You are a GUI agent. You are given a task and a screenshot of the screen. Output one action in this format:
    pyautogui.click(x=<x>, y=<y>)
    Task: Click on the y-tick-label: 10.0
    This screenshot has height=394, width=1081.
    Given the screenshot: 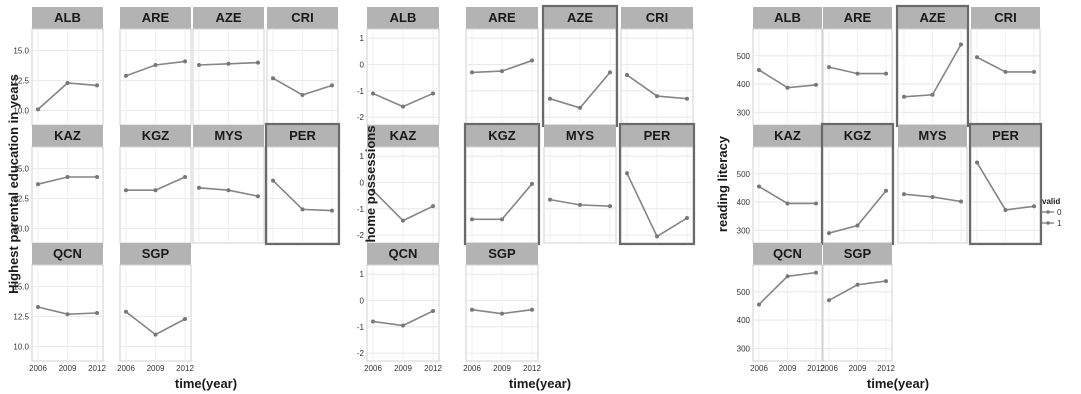 What is the action you would take?
    pyautogui.click(x=21, y=229)
    